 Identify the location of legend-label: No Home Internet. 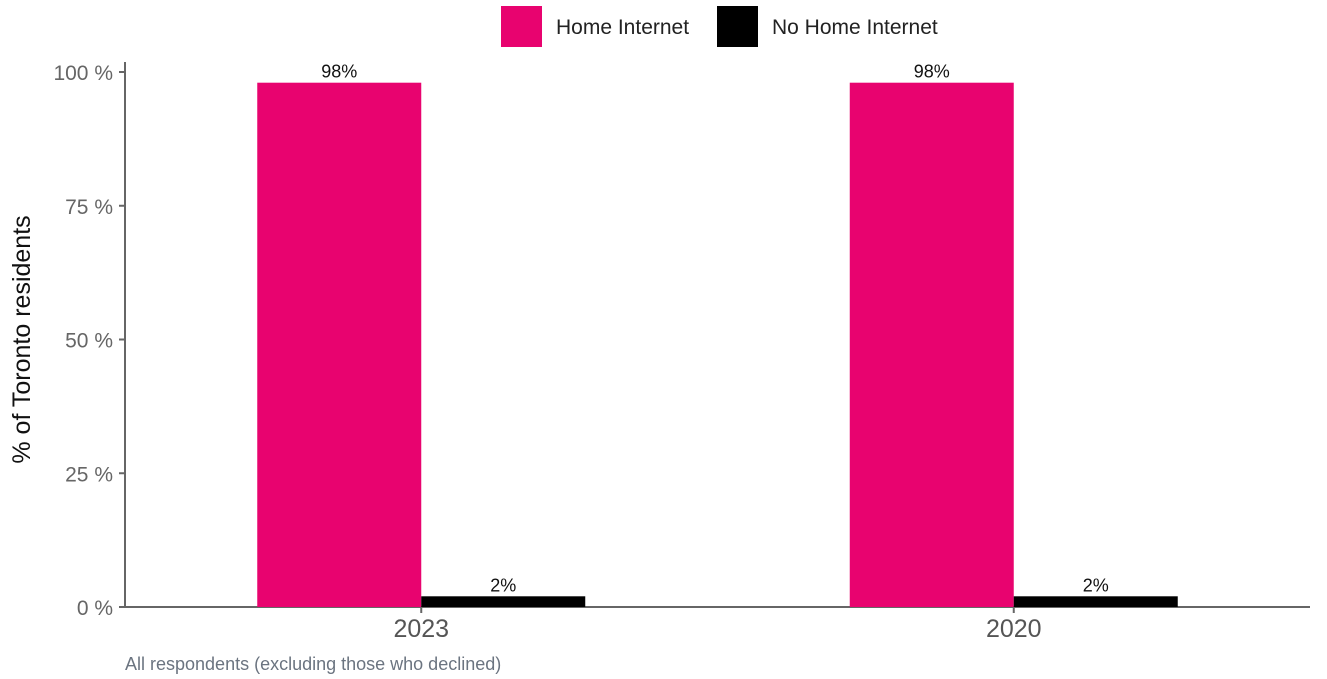
(855, 27).